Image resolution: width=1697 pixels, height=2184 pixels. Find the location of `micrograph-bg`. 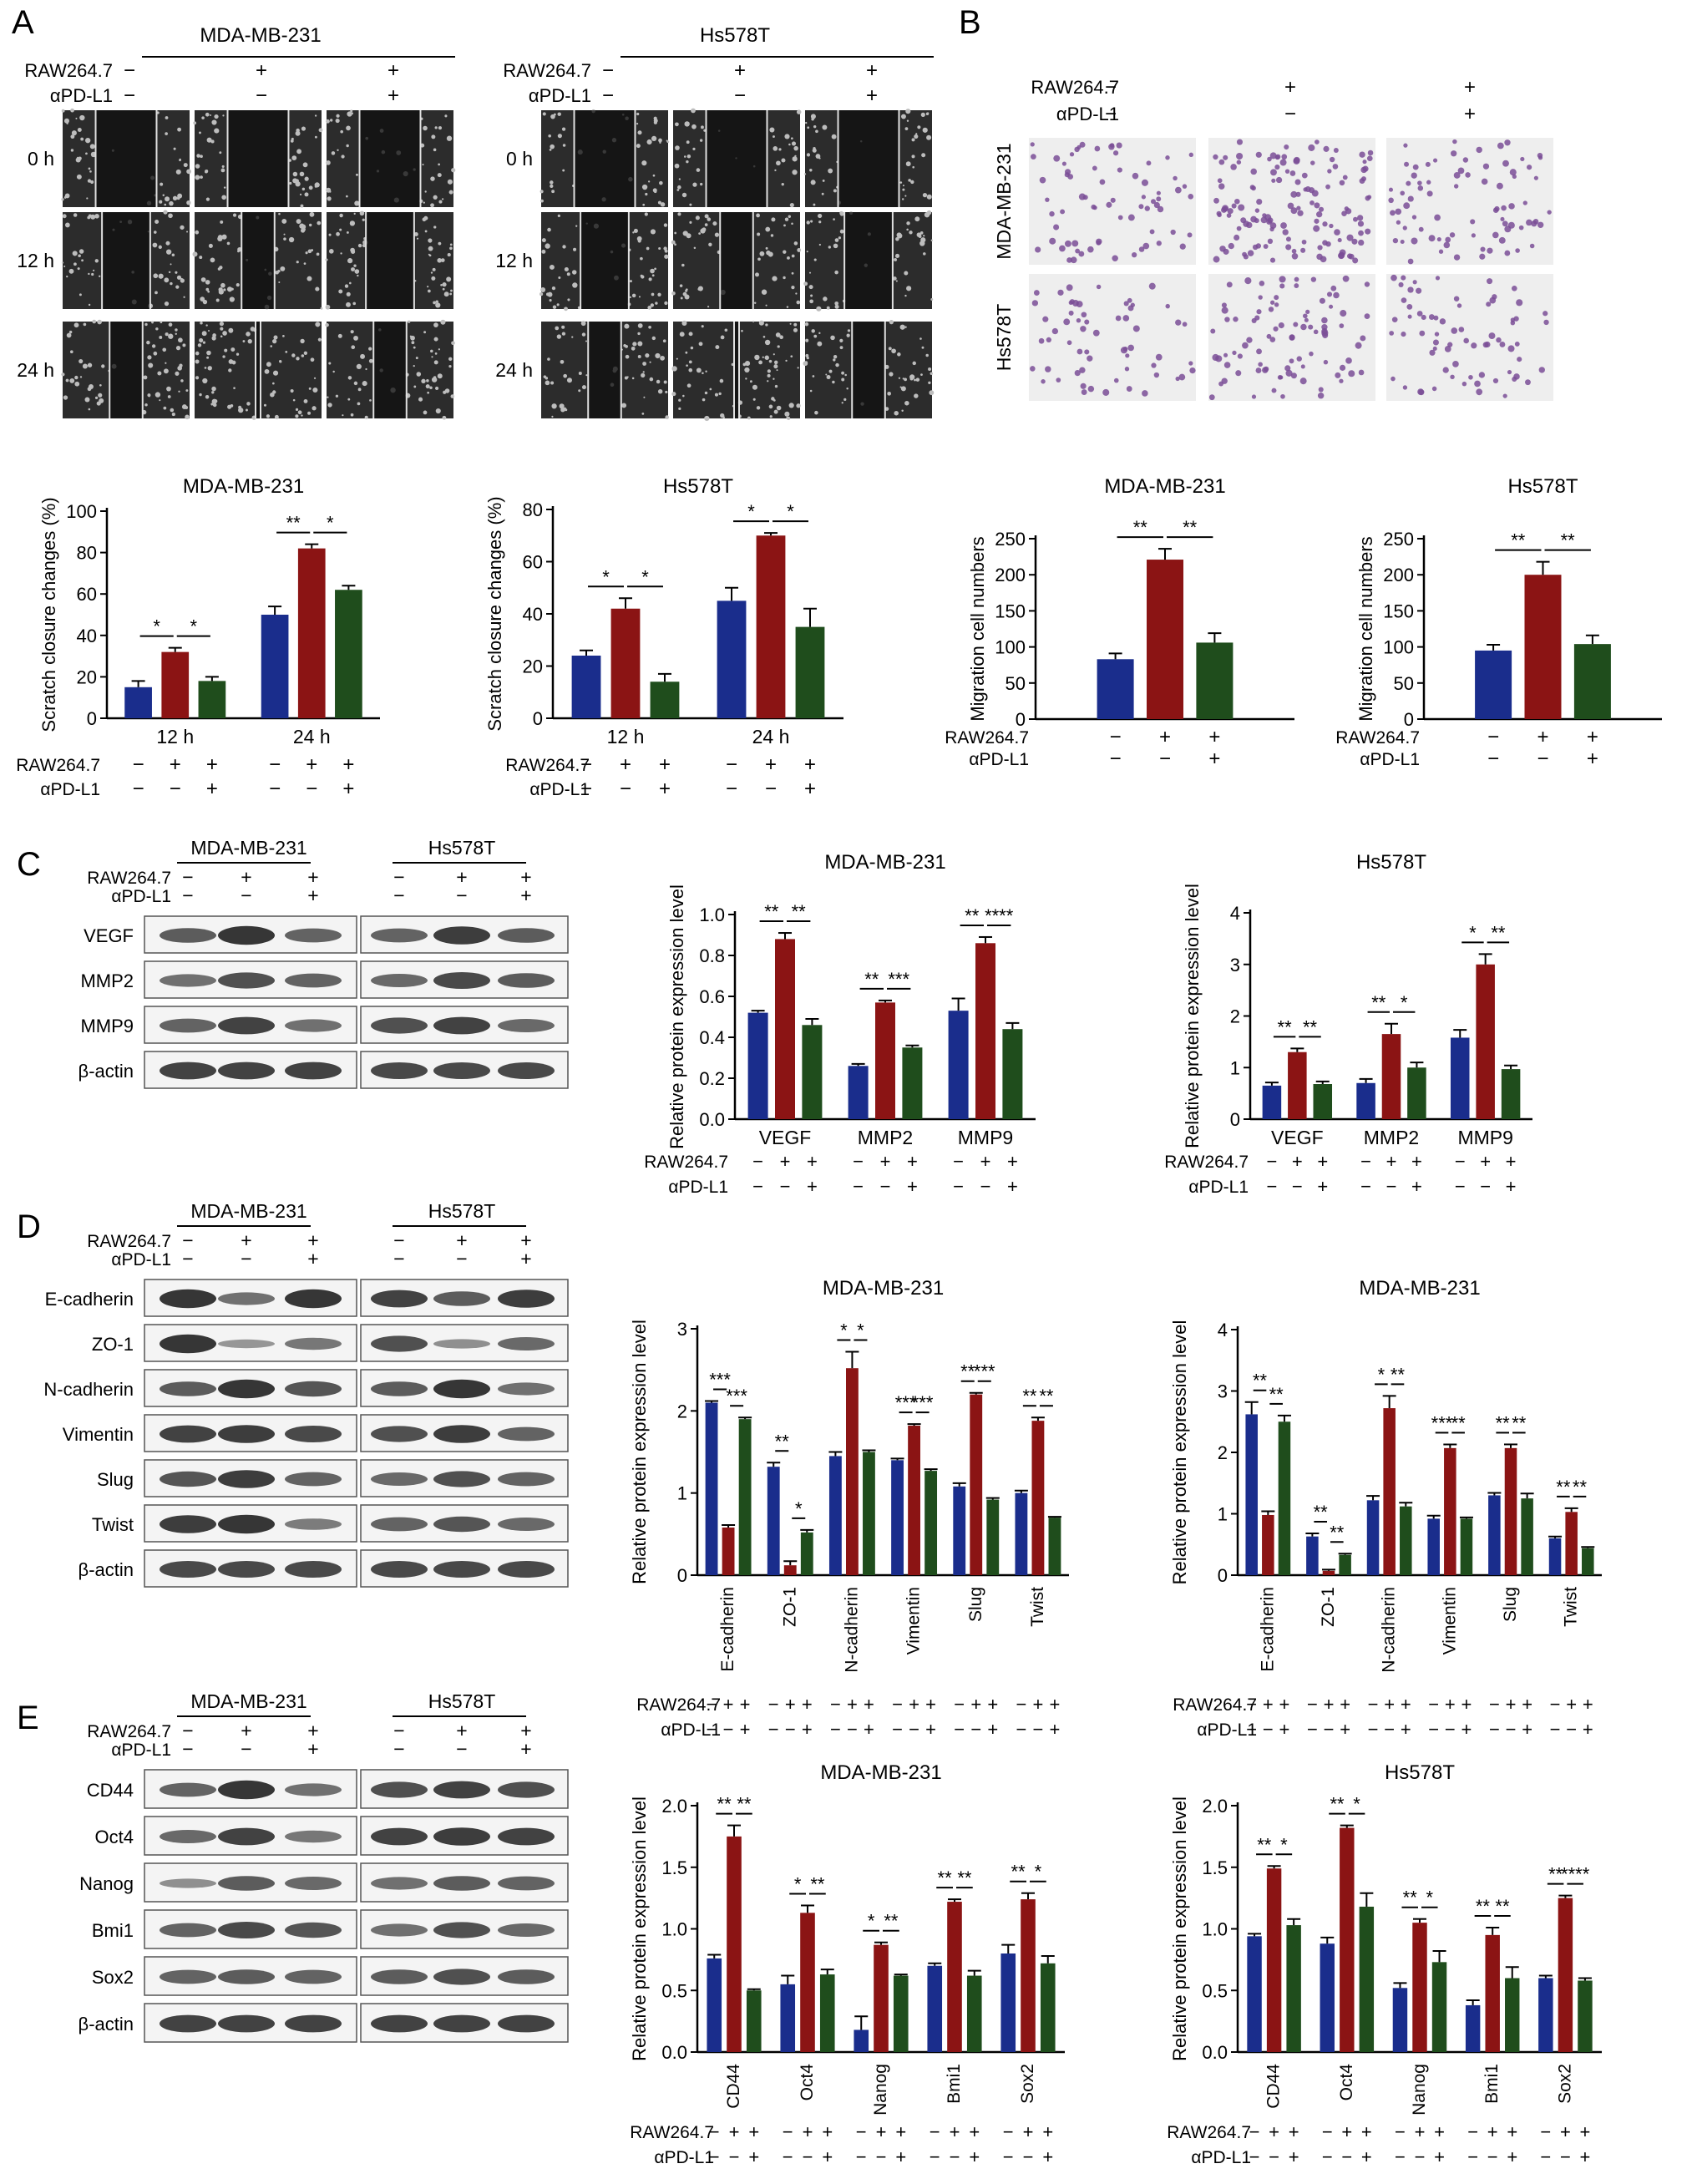

micrograph-bg is located at coordinates (1112, 337).